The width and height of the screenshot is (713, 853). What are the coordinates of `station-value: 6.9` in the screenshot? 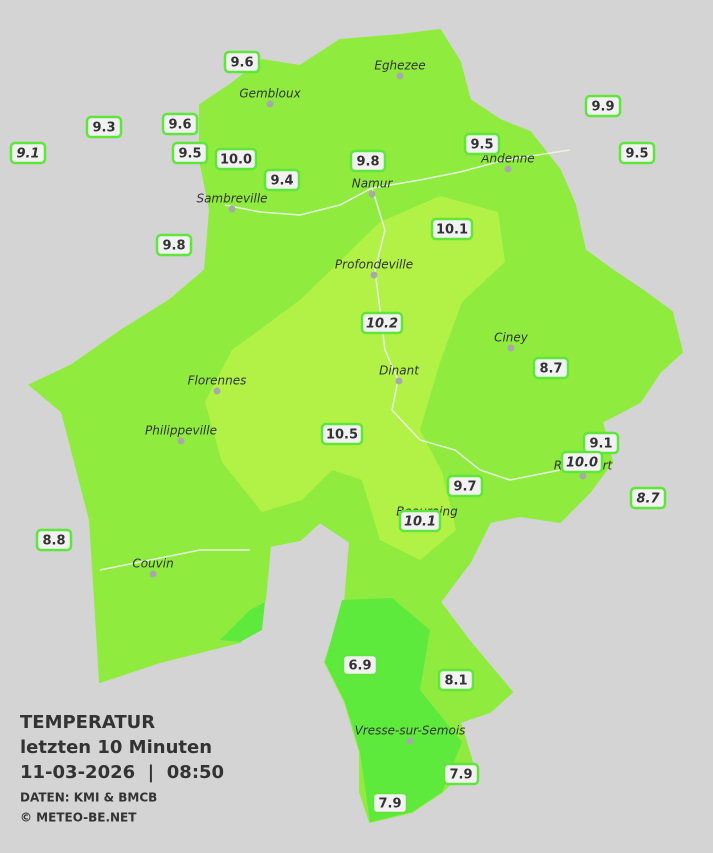 It's located at (359, 666).